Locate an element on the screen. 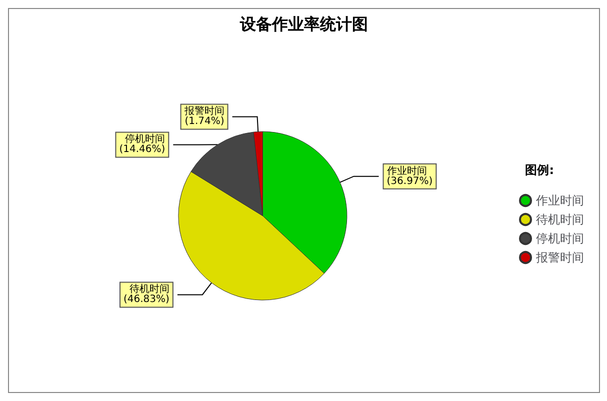  data-label: (46.83%) is located at coordinates (146, 300).